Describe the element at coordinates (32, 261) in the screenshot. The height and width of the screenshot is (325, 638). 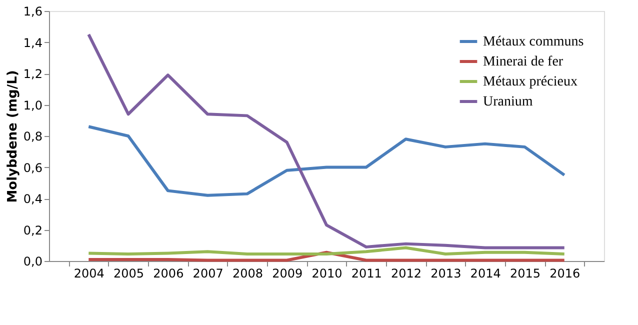
I see `y-tick-label: 0,0` at that location.